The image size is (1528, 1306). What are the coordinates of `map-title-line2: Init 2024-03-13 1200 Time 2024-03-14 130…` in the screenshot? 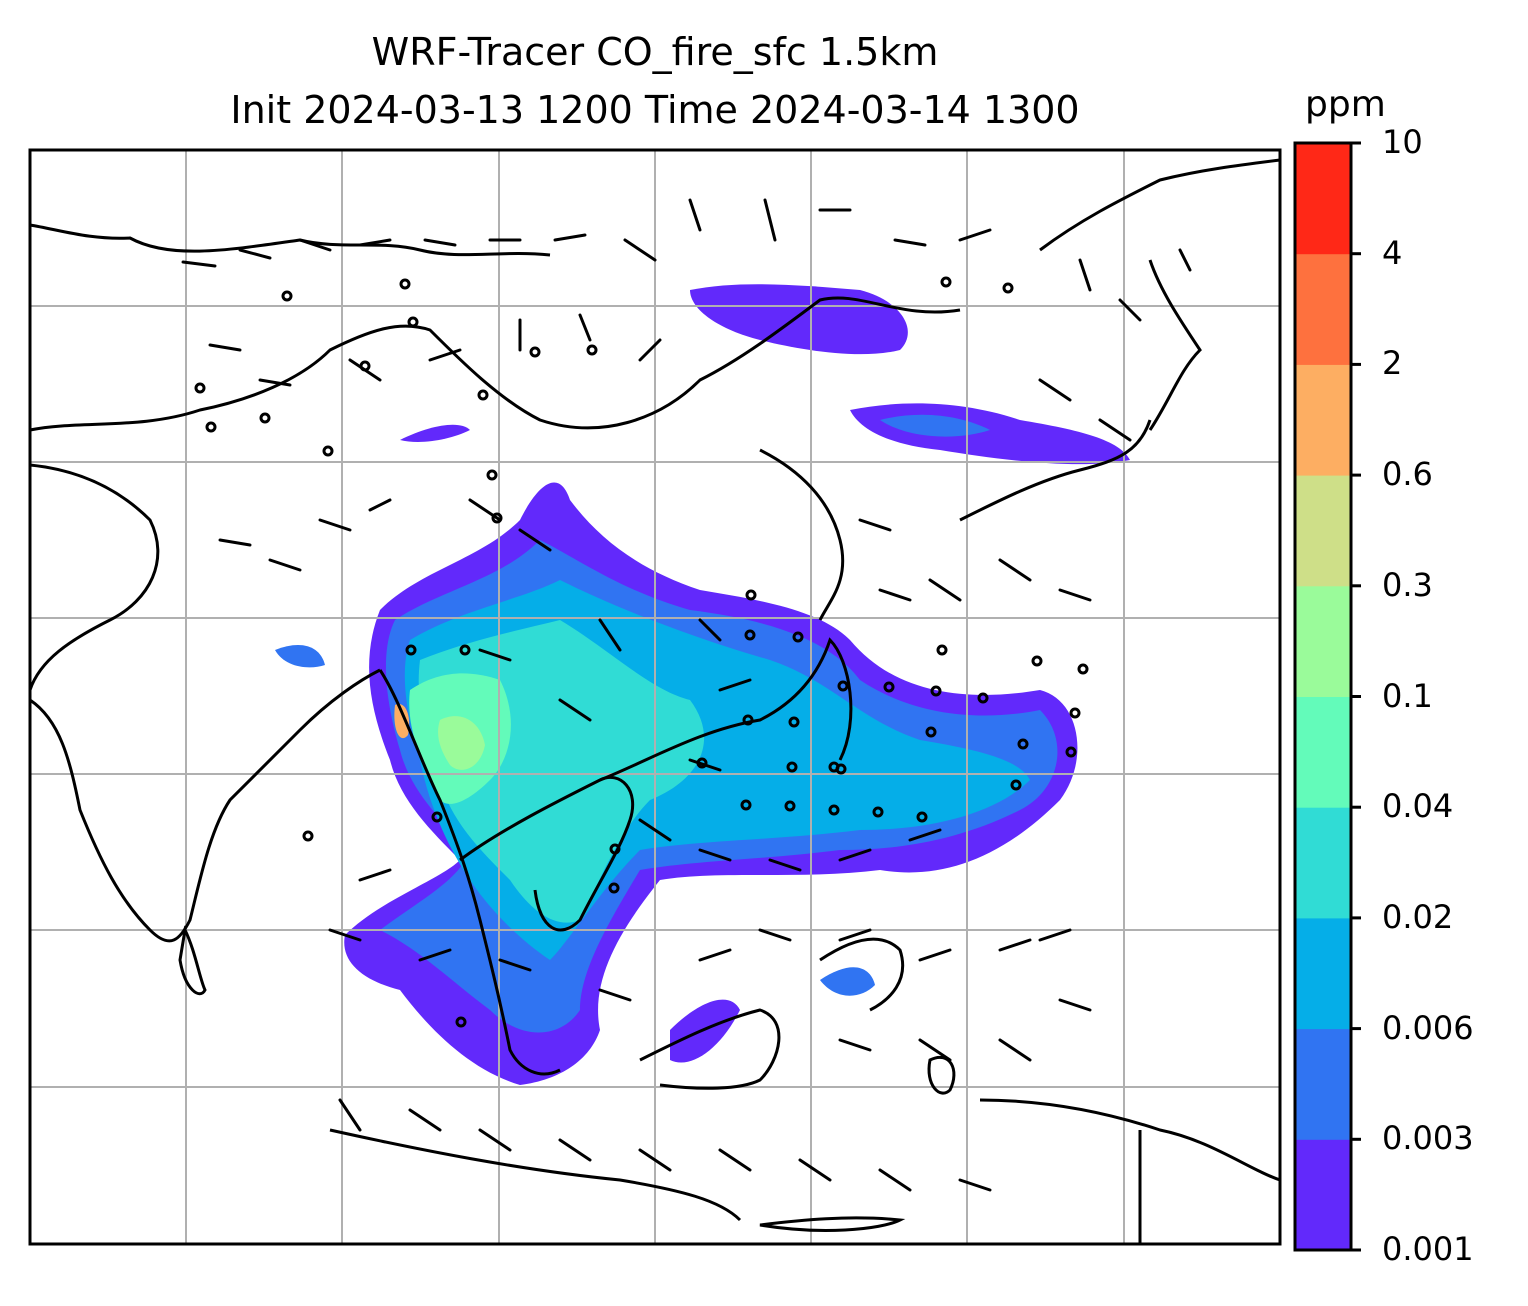 It's located at (655, 110).